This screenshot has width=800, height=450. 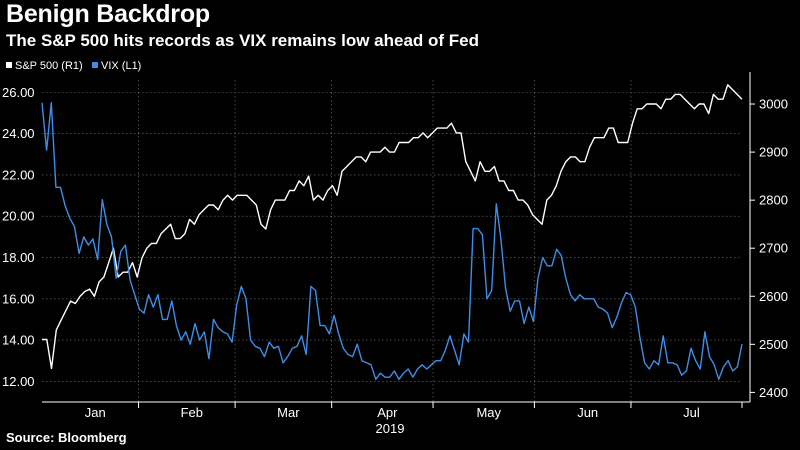 I want to click on x-month-label: Jan, so click(x=95, y=412).